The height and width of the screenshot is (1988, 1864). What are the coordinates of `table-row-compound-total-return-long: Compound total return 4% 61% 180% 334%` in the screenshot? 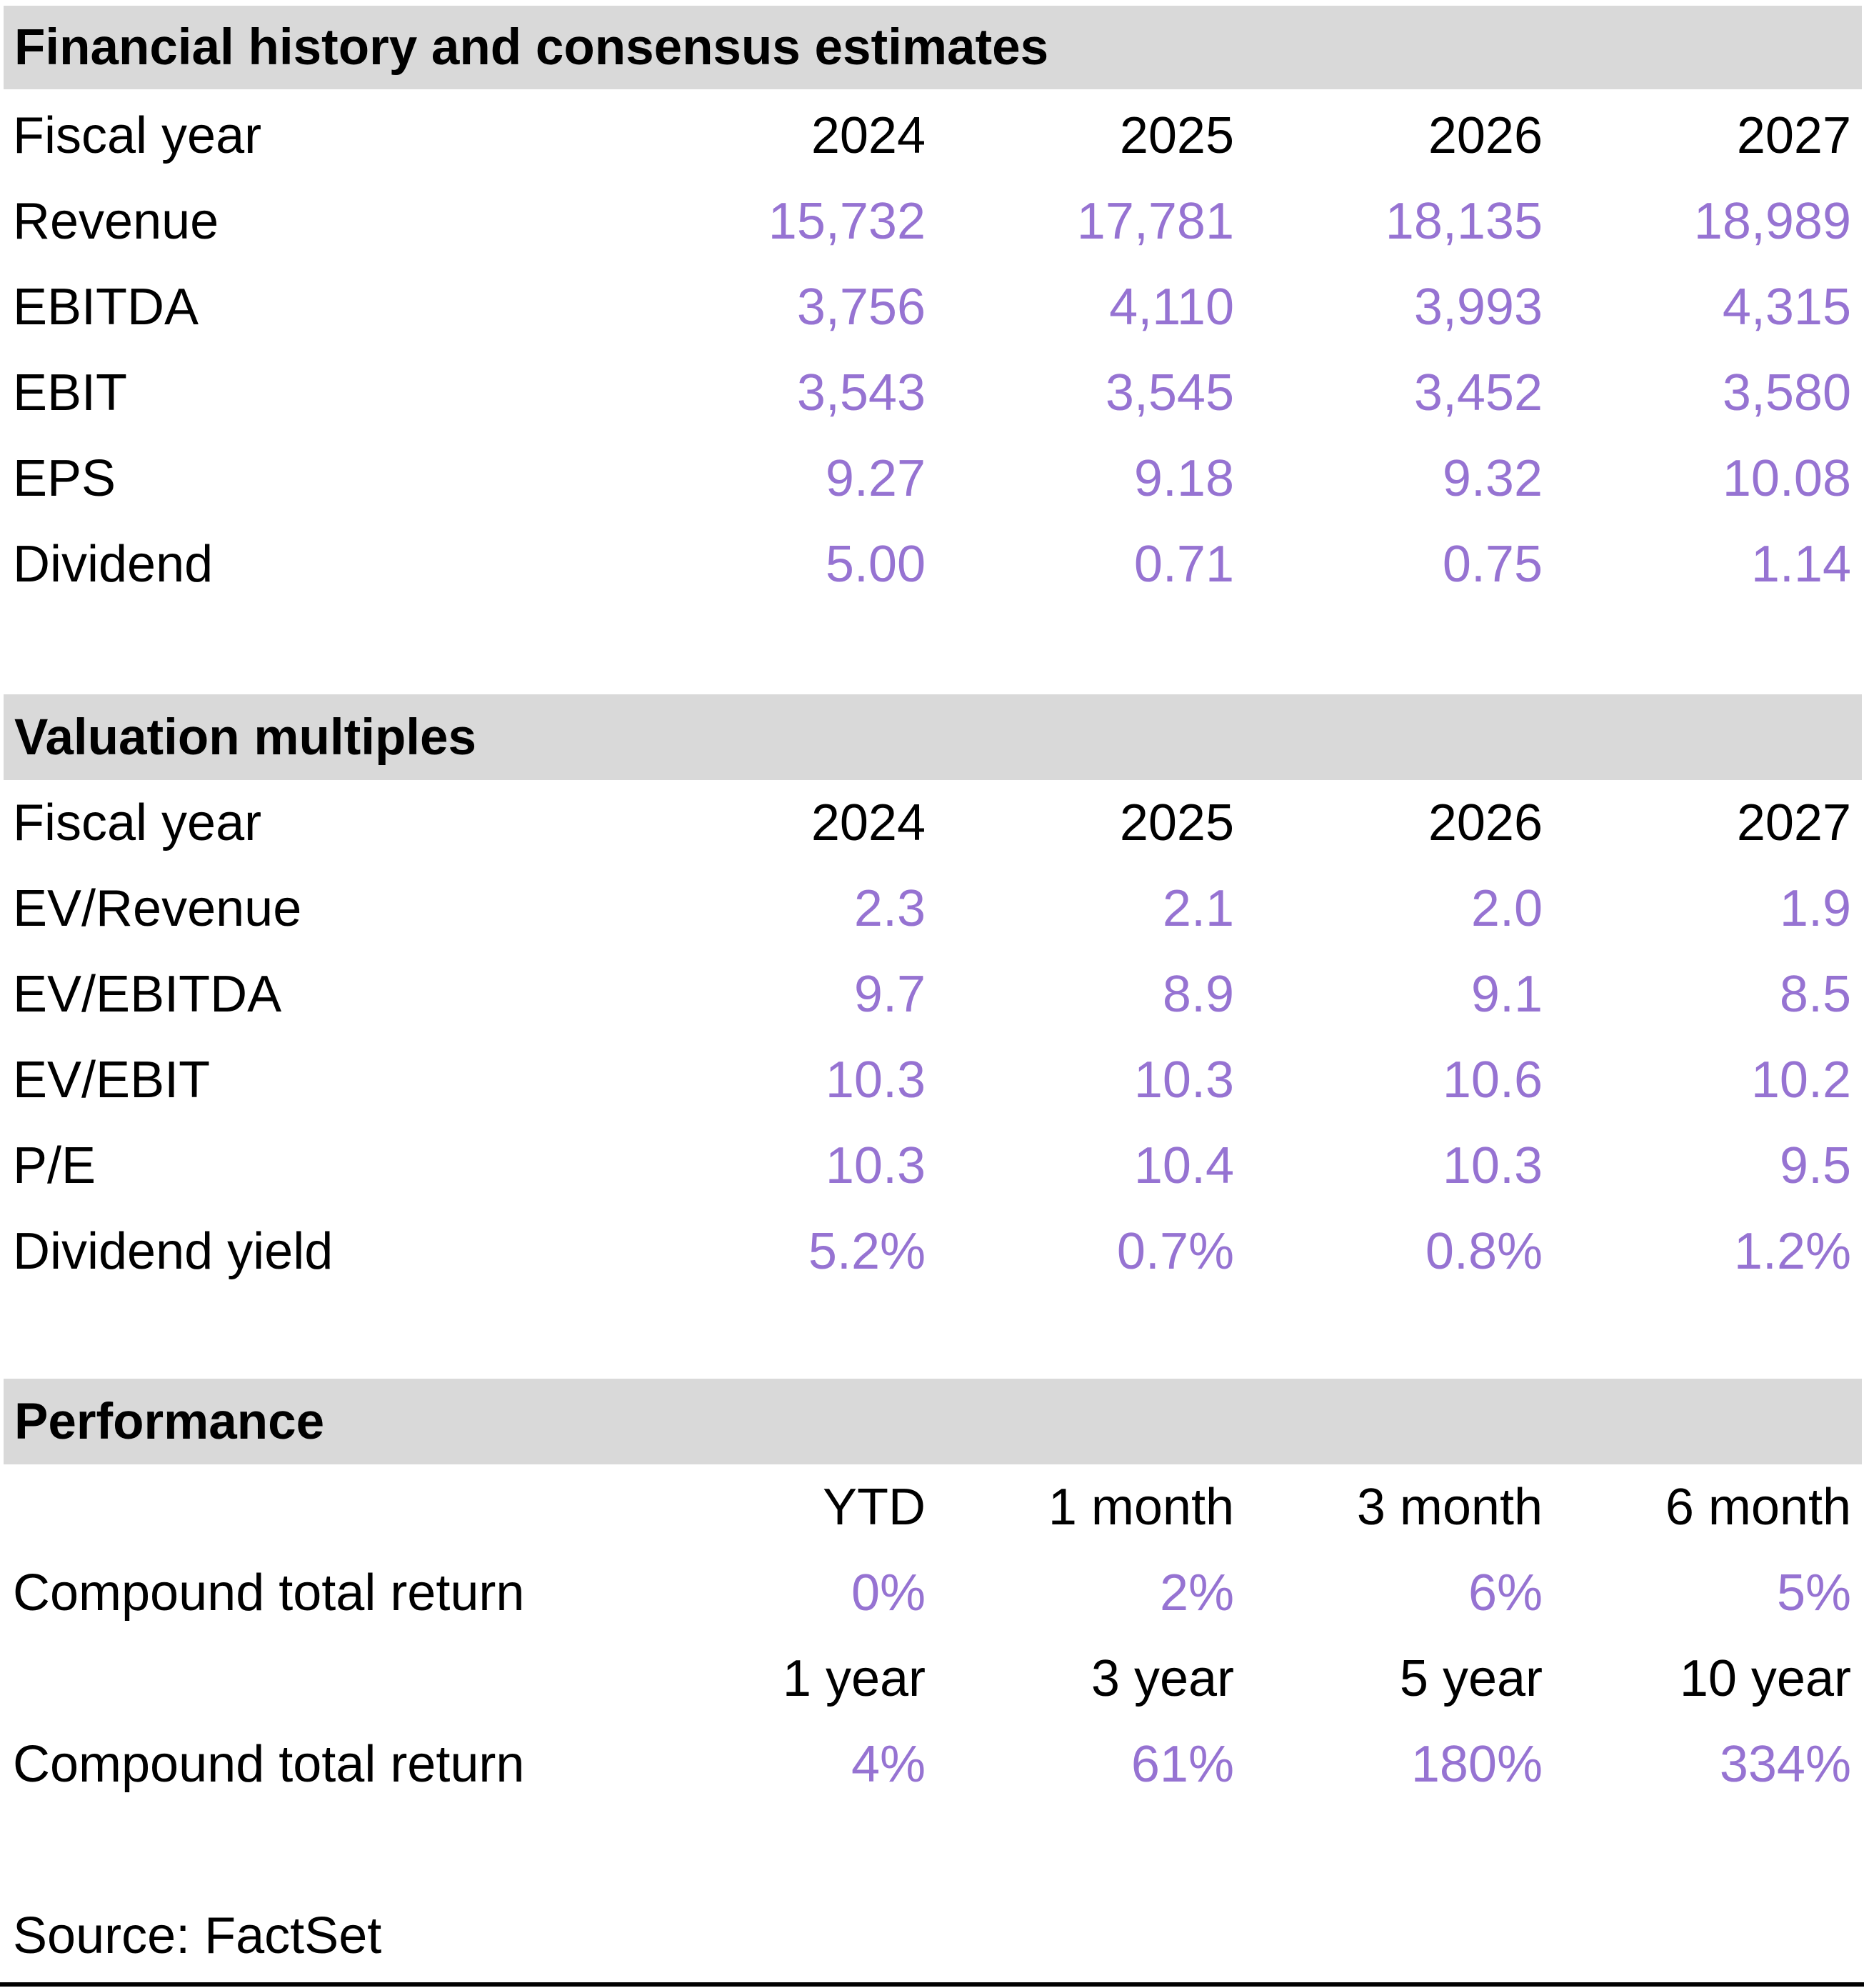 It's located at (932, 1764).